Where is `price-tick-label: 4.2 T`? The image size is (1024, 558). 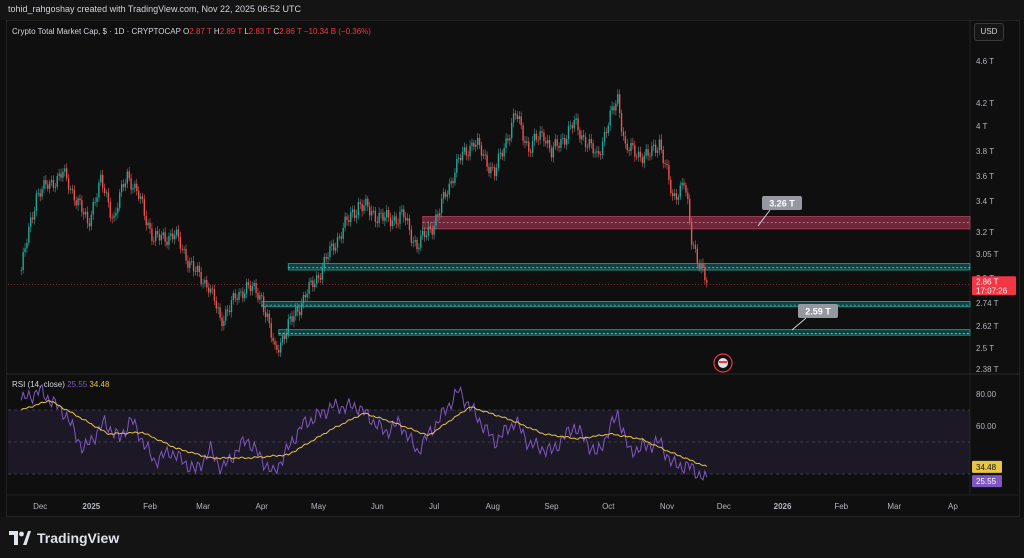
price-tick-label: 4.2 T is located at coordinates (985, 103).